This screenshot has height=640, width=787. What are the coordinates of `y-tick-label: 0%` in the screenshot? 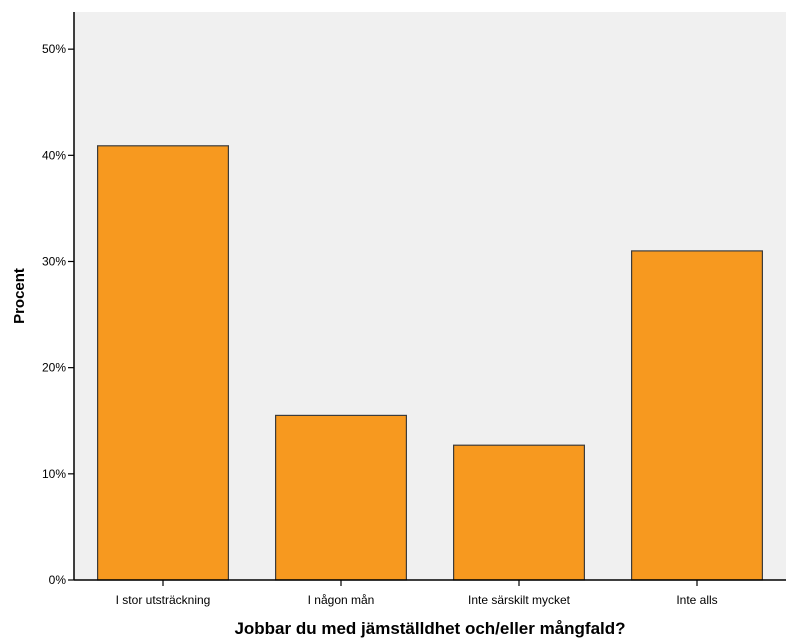 It's located at (58, 580).